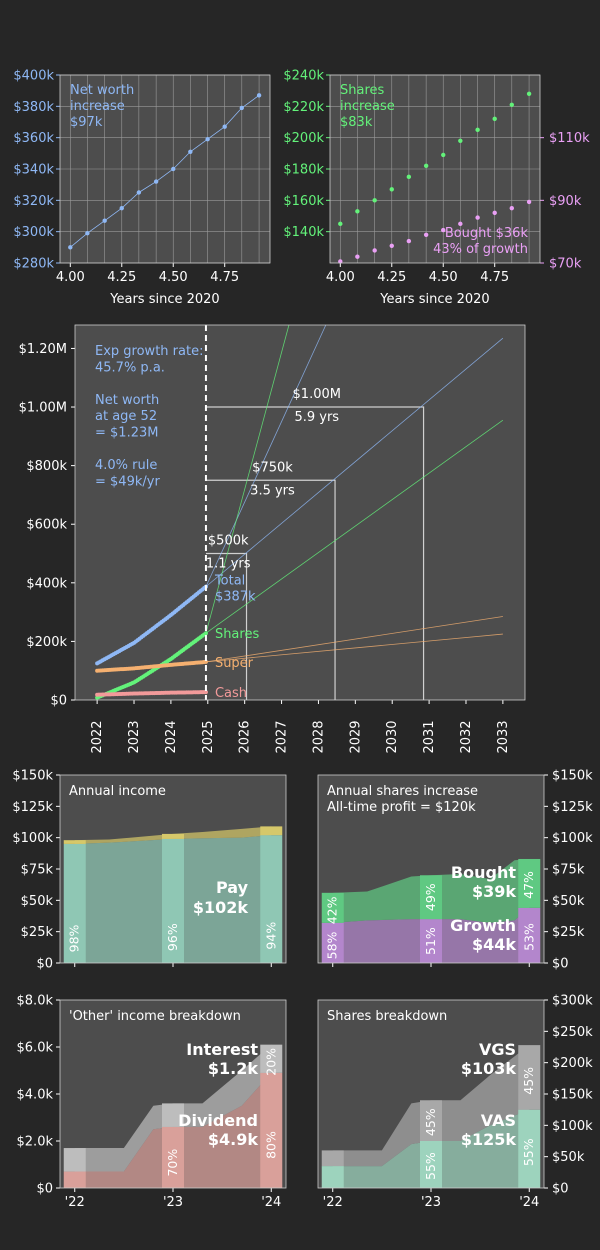 This screenshot has width=600, height=1250. I want to click on y-tick-label: $380k, so click(33, 107).